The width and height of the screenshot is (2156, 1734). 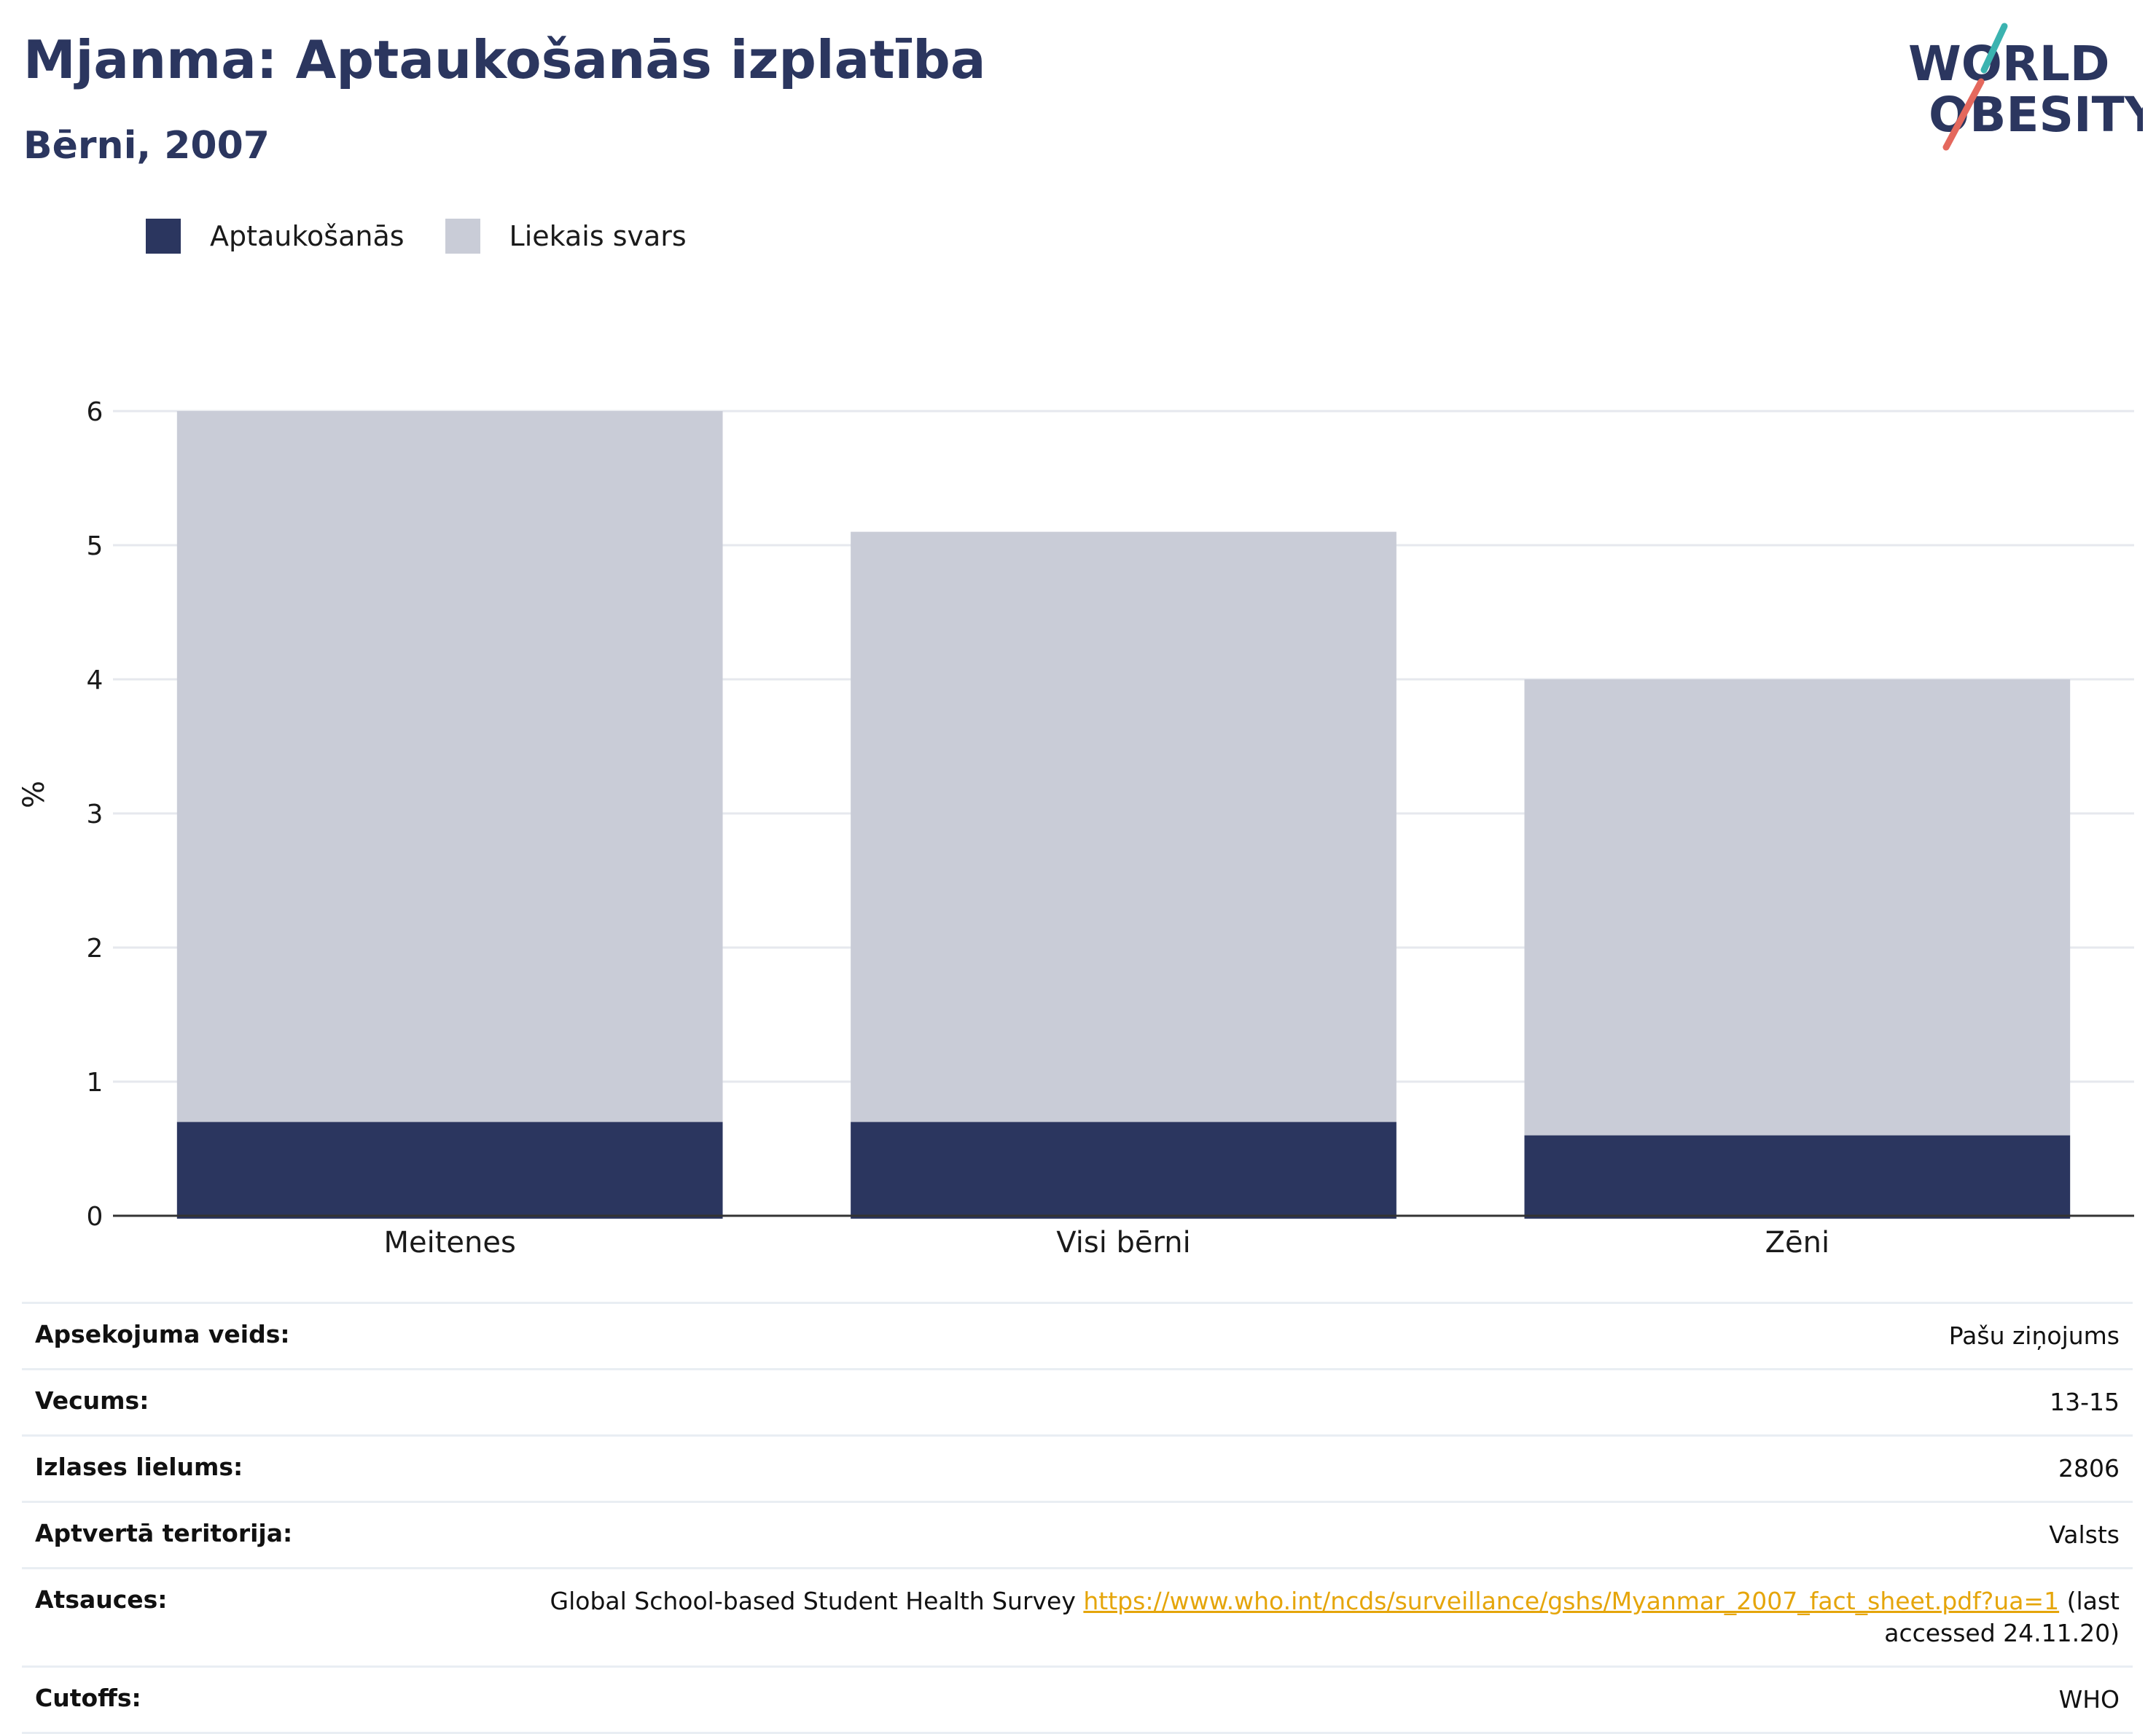 I want to click on info-key-survey-type: Apsekojuma veids:, so click(x=162, y=1334).